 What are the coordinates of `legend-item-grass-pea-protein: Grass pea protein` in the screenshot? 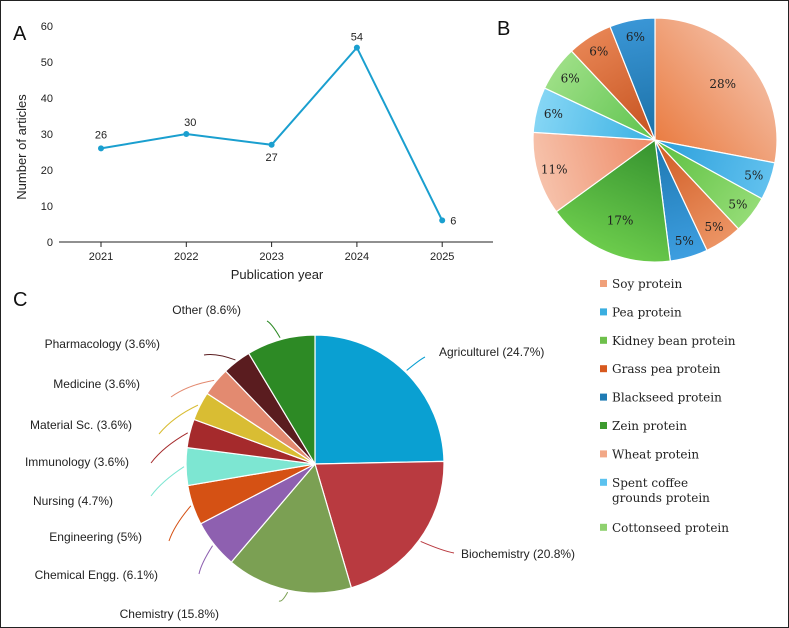 It's located at (660, 369).